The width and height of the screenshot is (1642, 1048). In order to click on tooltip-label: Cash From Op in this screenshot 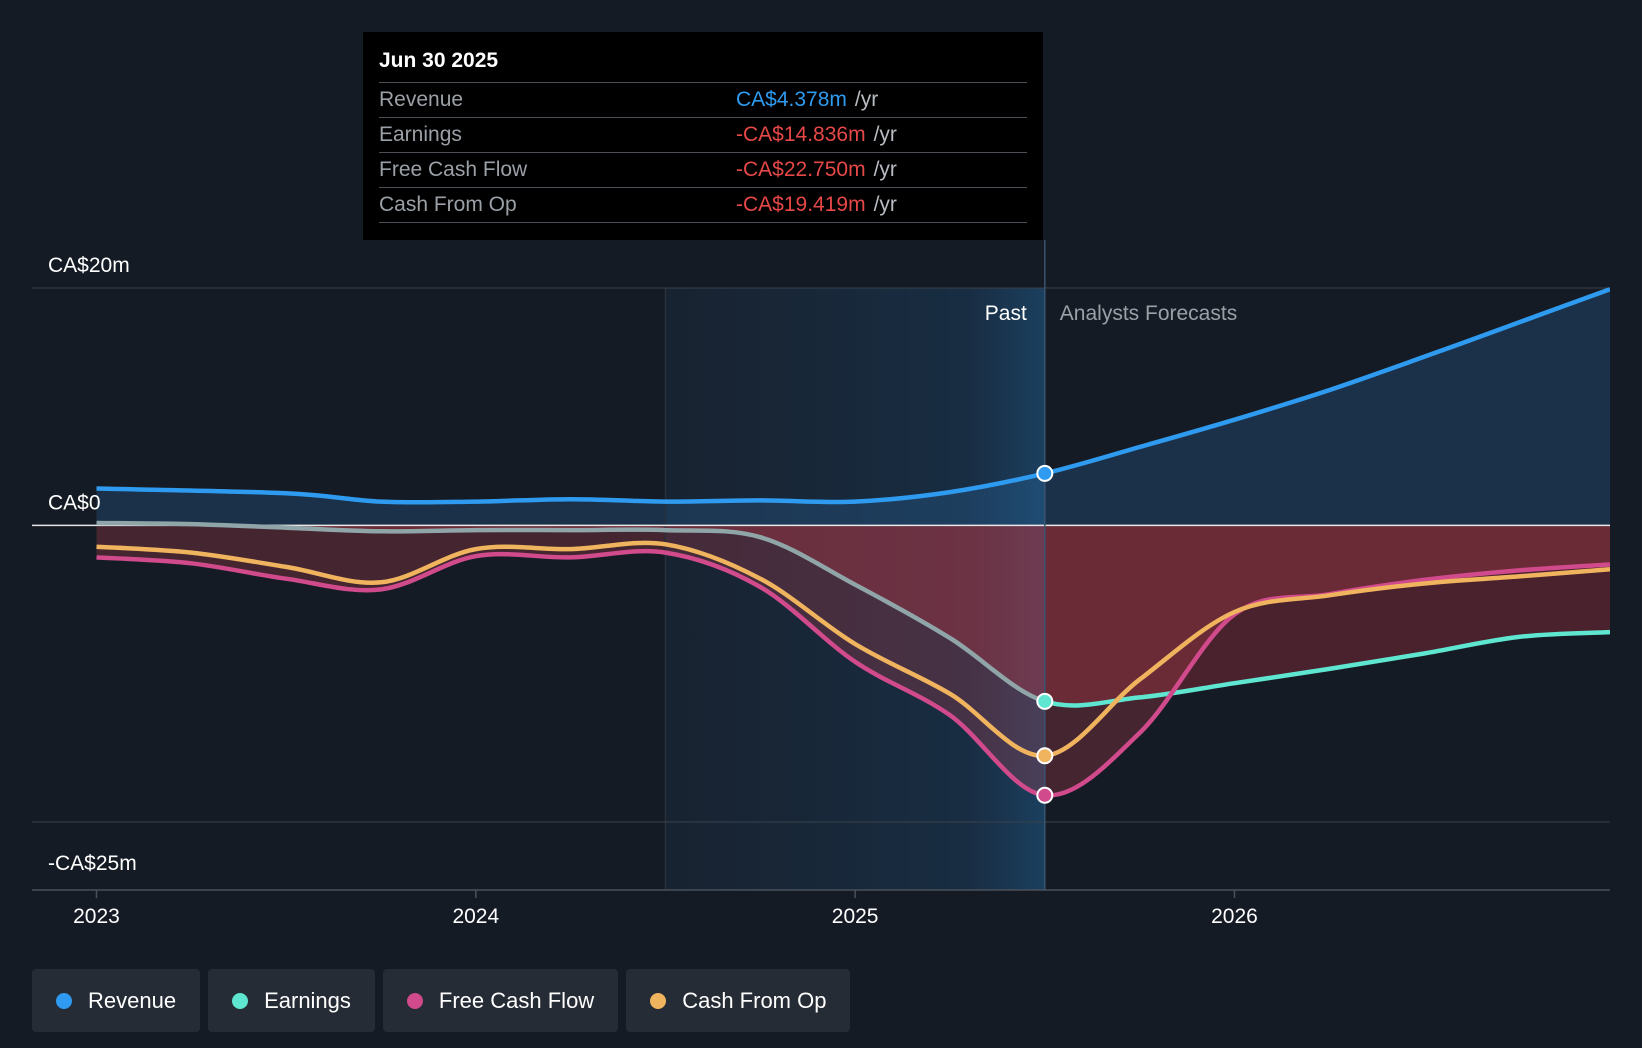, I will do `click(448, 204)`.